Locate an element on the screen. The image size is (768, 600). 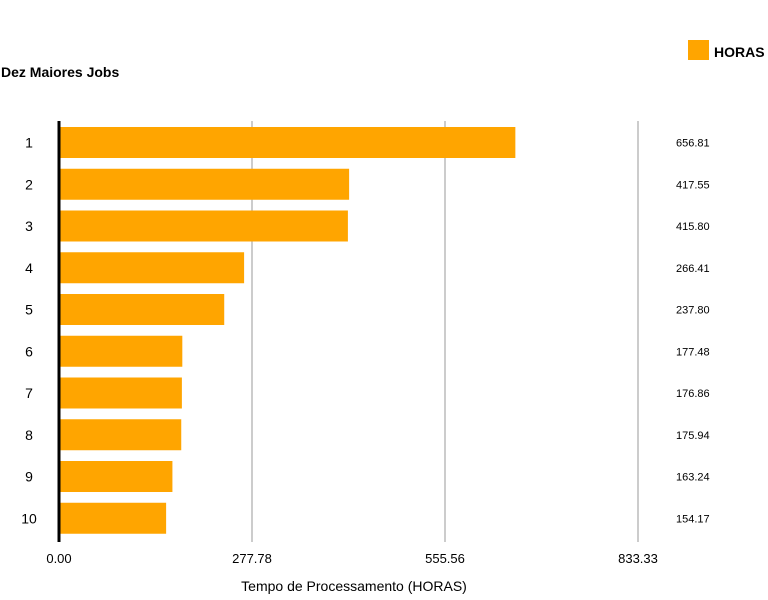
category-label: 9 is located at coordinates (29, 477).